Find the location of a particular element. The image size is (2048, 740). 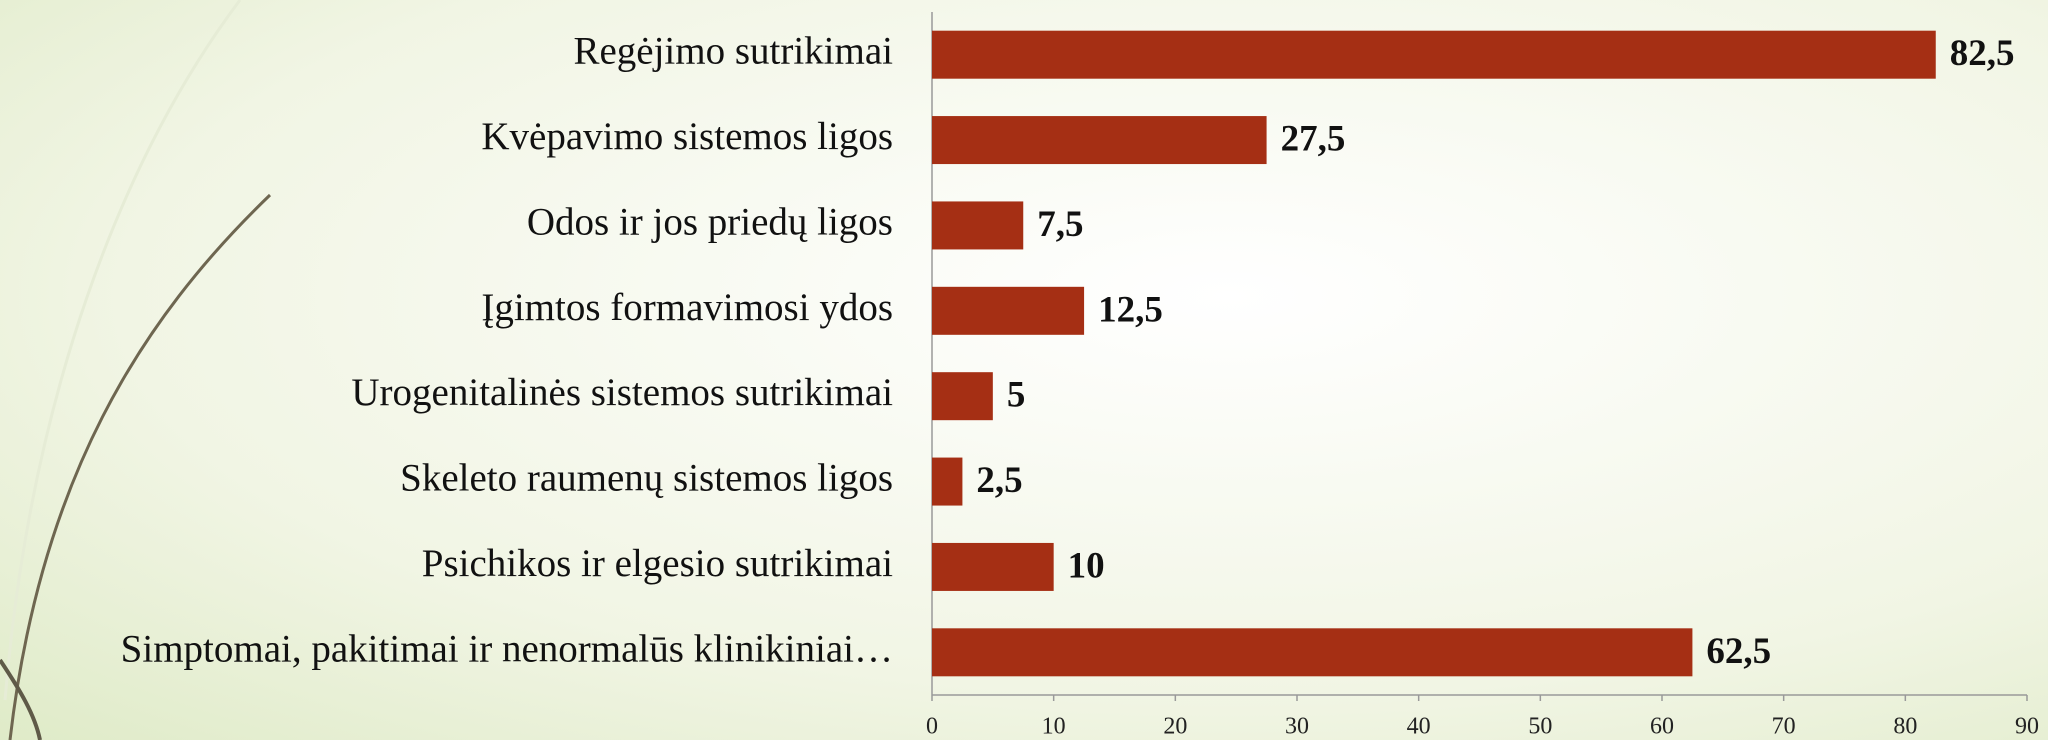

y-tick-label: Įgimtos formavimosi ydos is located at coordinates (687, 307).